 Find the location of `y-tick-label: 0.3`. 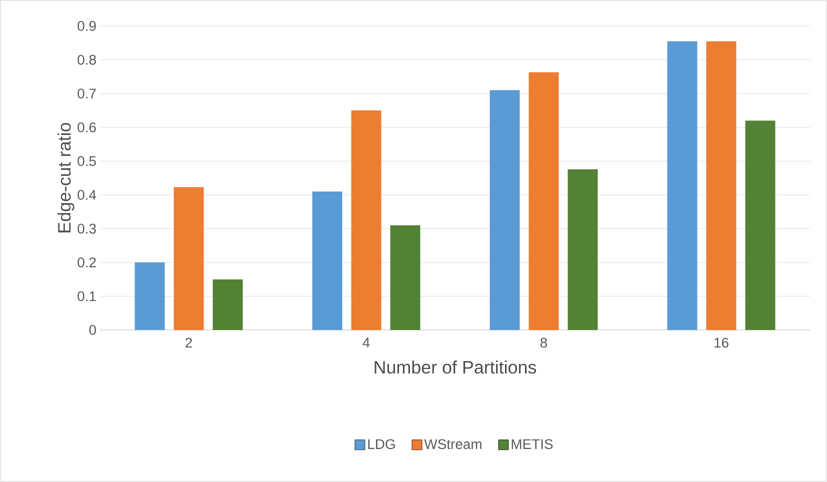

y-tick-label: 0.3 is located at coordinates (87, 229).